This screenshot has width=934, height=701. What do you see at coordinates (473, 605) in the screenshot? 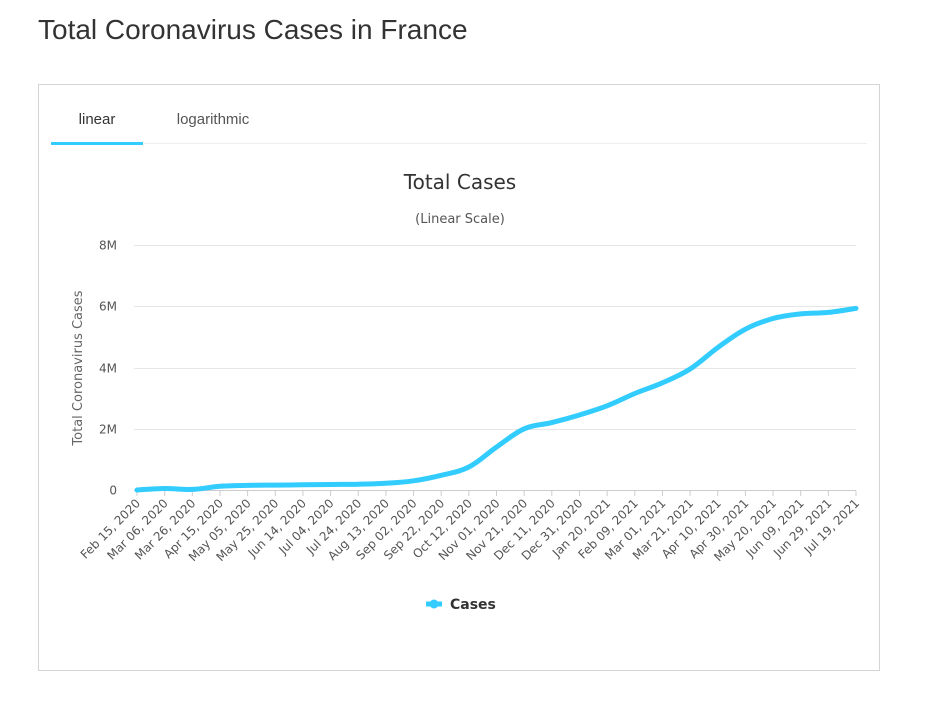
I see `legend-label-cases: Cases` at bounding box center [473, 605].